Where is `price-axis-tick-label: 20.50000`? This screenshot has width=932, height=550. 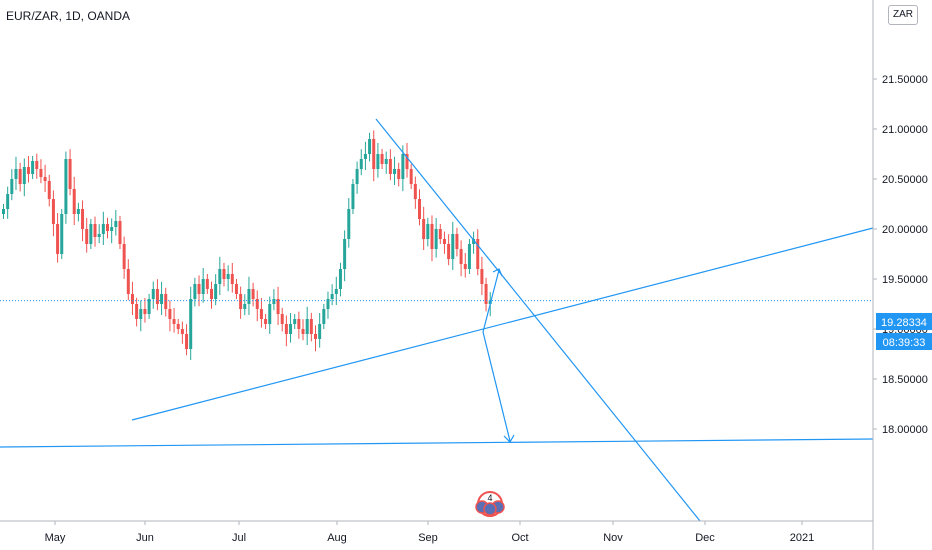 price-axis-tick-label: 20.50000 is located at coordinates (905, 180).